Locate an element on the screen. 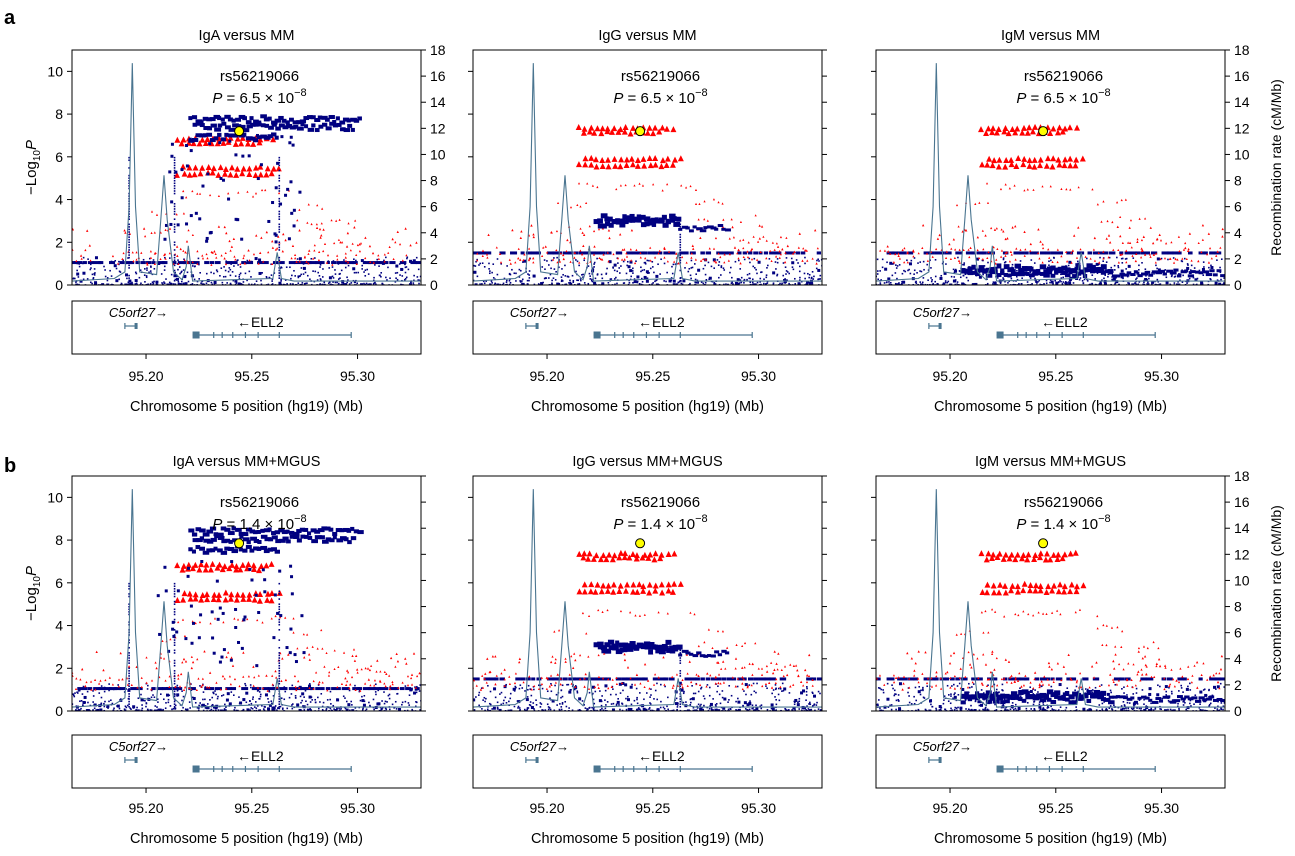  chart-4-pvalue-exponent: −8 is located at coordinates (300, 519).